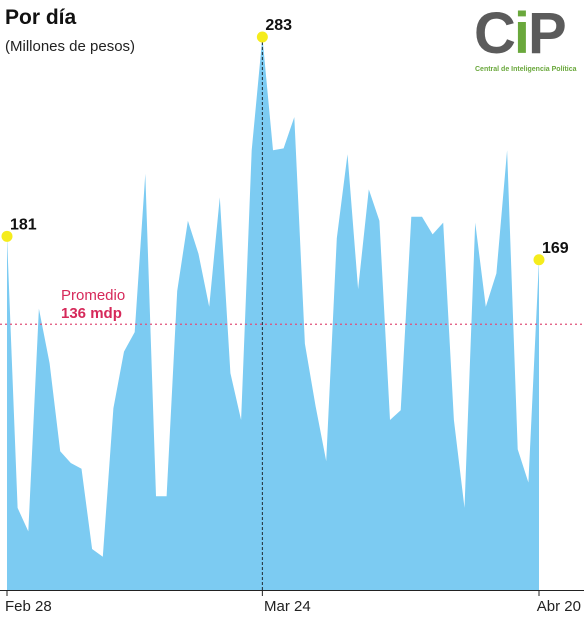 The image size is (584, 620). Describe the element at coordinates (526, 69) in the screenshot. I see `logo-tagline: Central de Inteligencia Política` at that location.